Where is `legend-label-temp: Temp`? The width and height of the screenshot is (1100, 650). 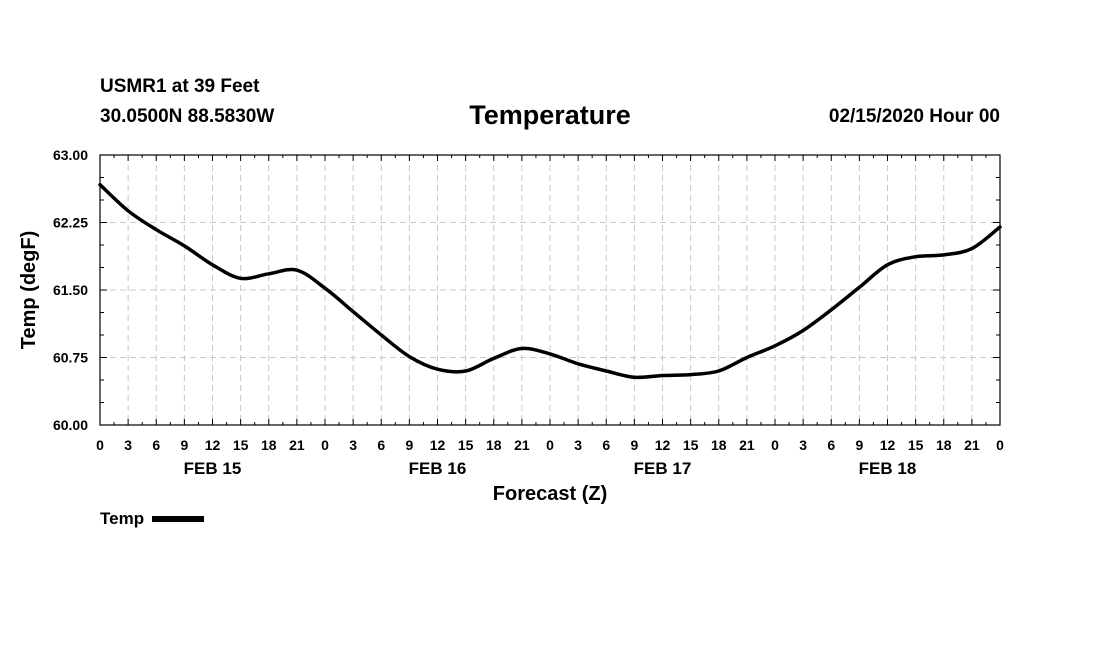
legend-label-temp: Temp is located at coordinates (122, 518).